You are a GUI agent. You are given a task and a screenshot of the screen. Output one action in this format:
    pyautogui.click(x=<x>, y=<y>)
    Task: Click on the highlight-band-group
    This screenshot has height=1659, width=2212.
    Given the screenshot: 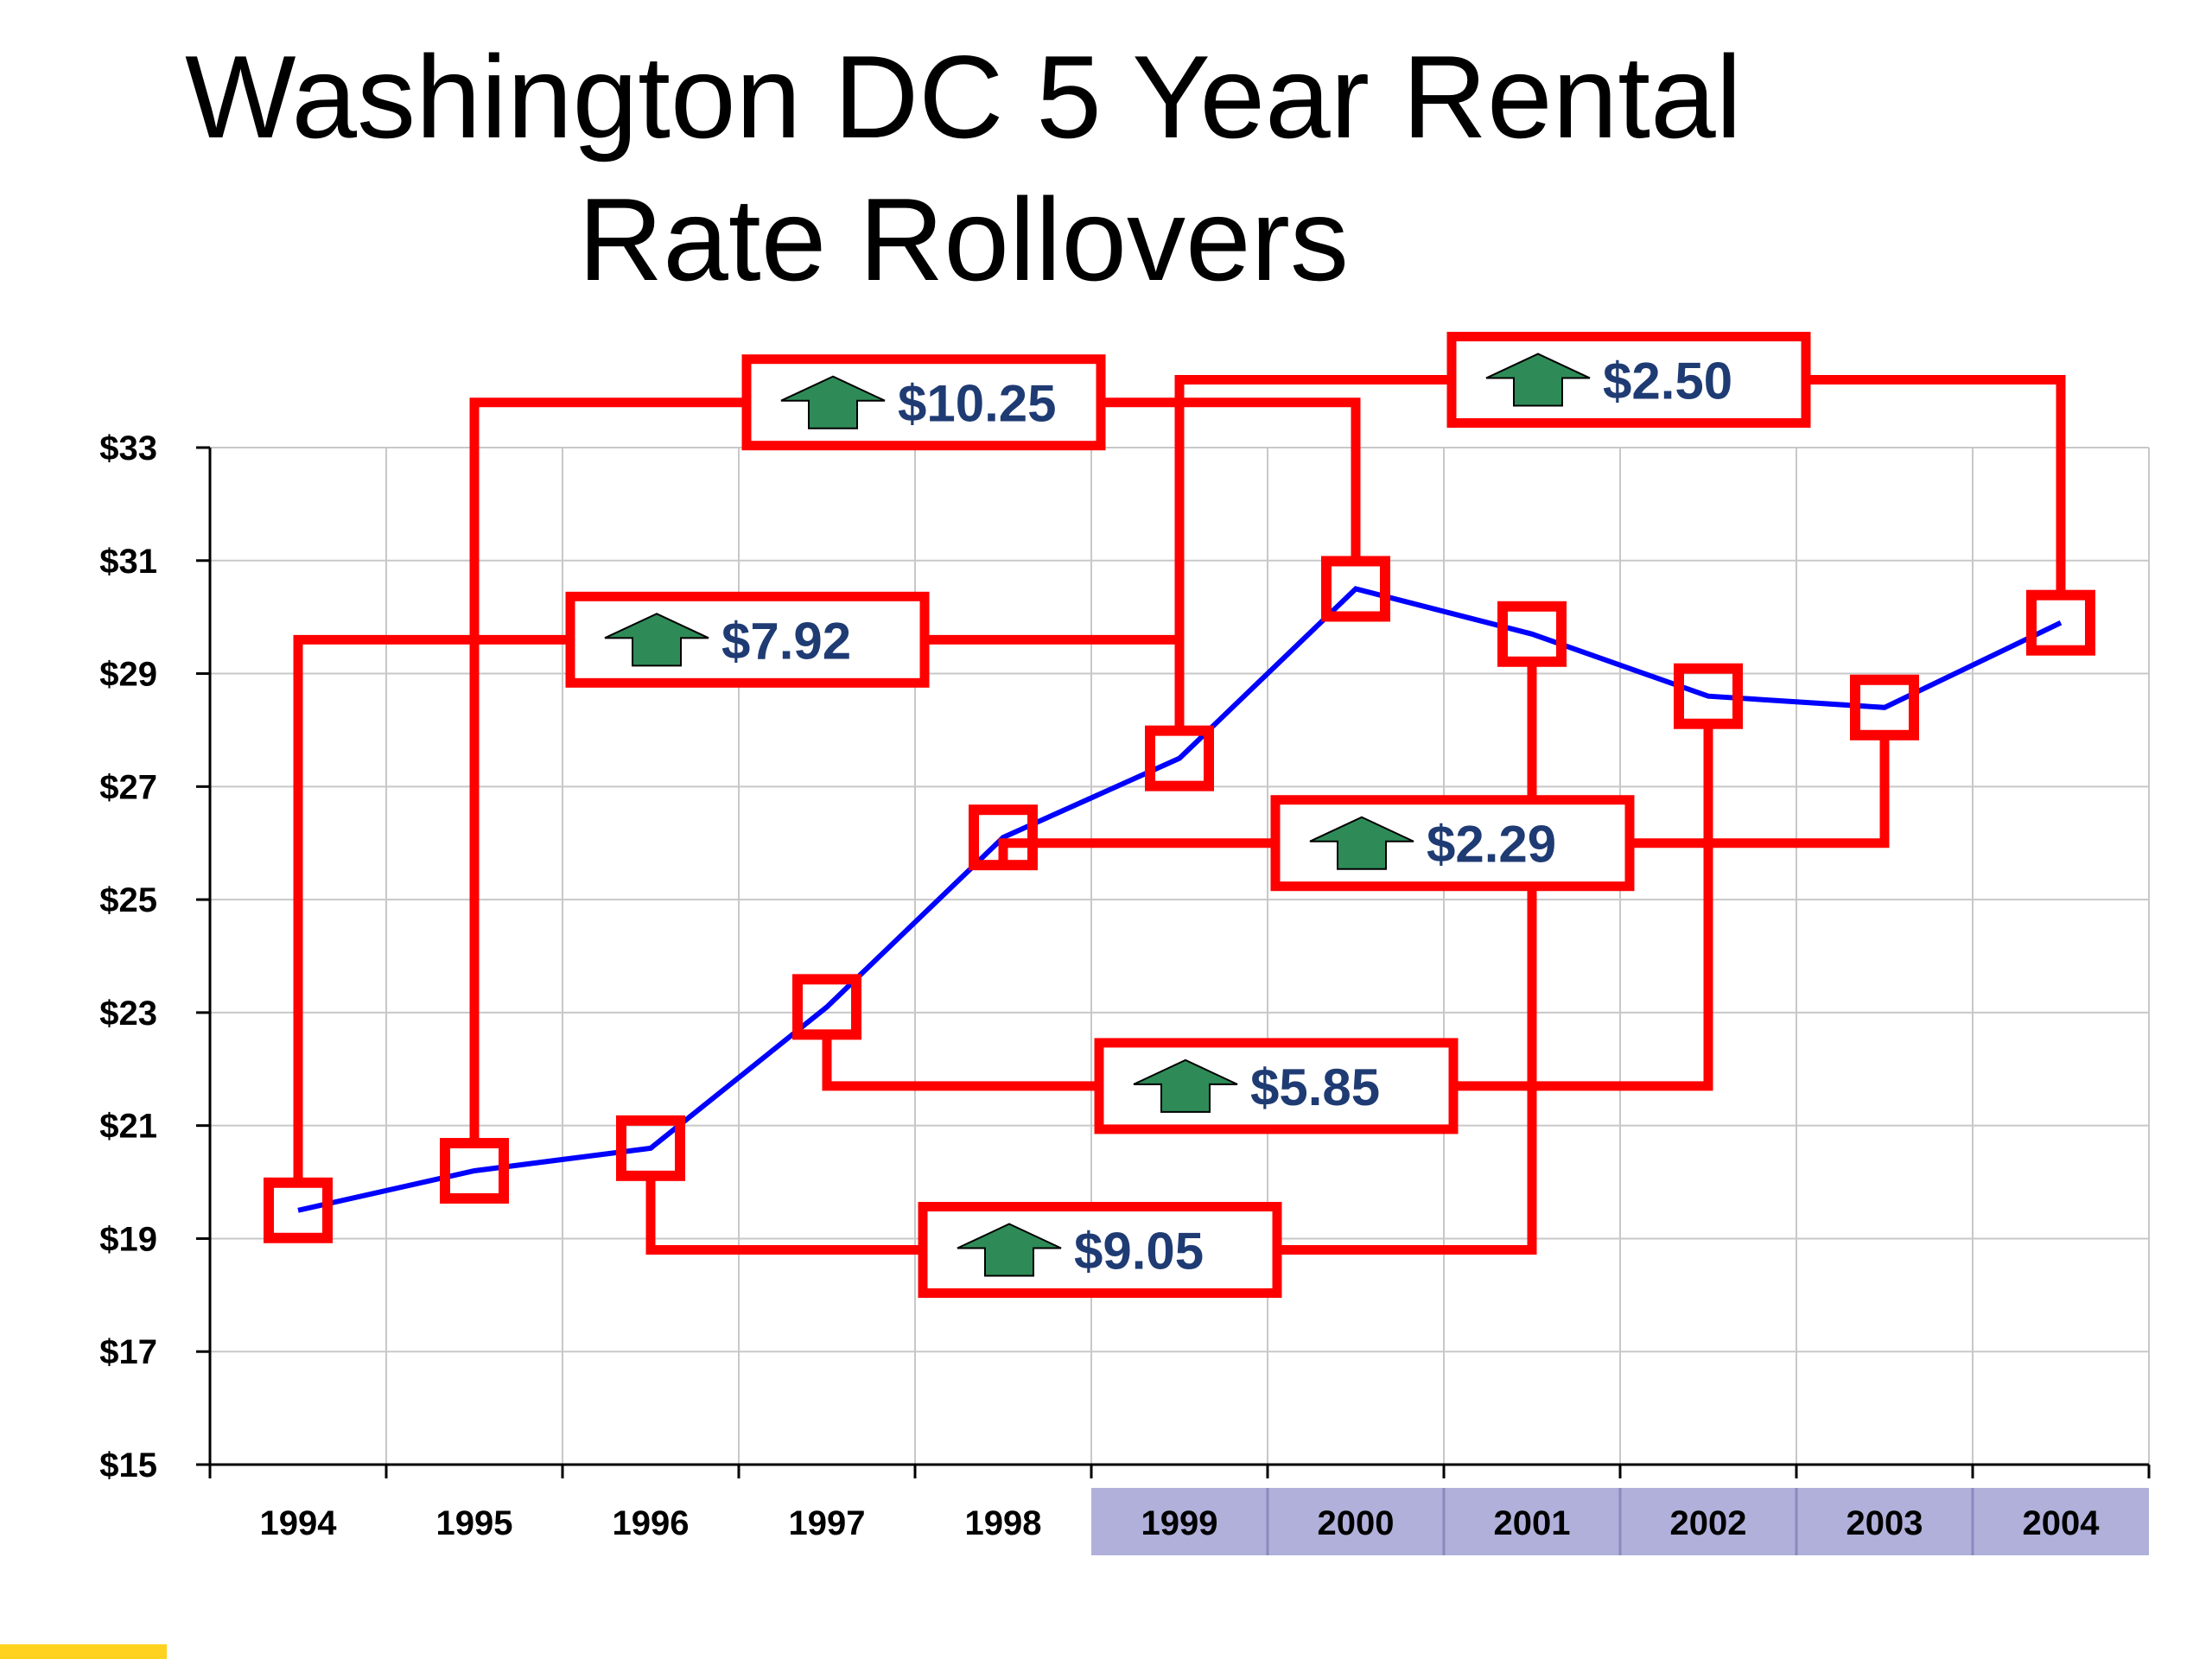 What is the action you would take?
    pyautogui.click(x=1620, y=1521)
    